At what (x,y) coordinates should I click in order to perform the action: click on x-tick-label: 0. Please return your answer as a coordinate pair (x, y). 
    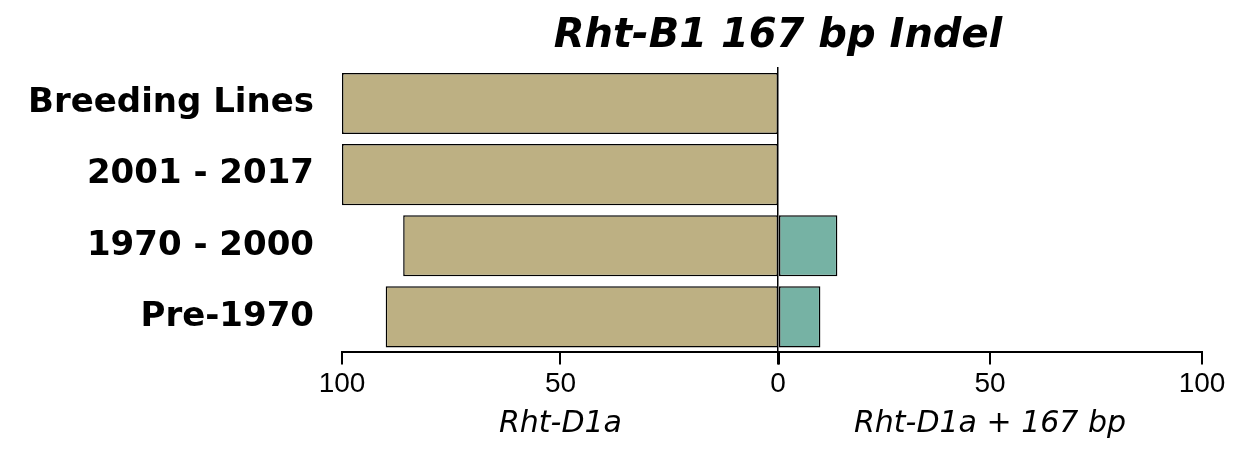
    Looking at the image, I should click on (778, 382).